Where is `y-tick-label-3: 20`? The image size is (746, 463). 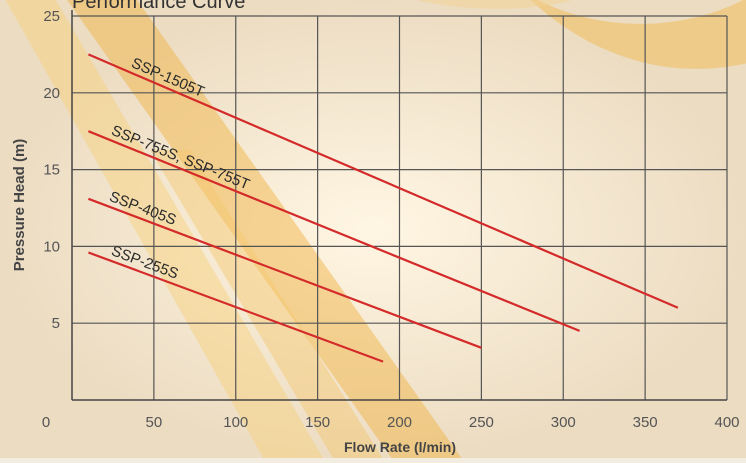
y-tick-label-3: 20 is located at coordinates (51, 93).